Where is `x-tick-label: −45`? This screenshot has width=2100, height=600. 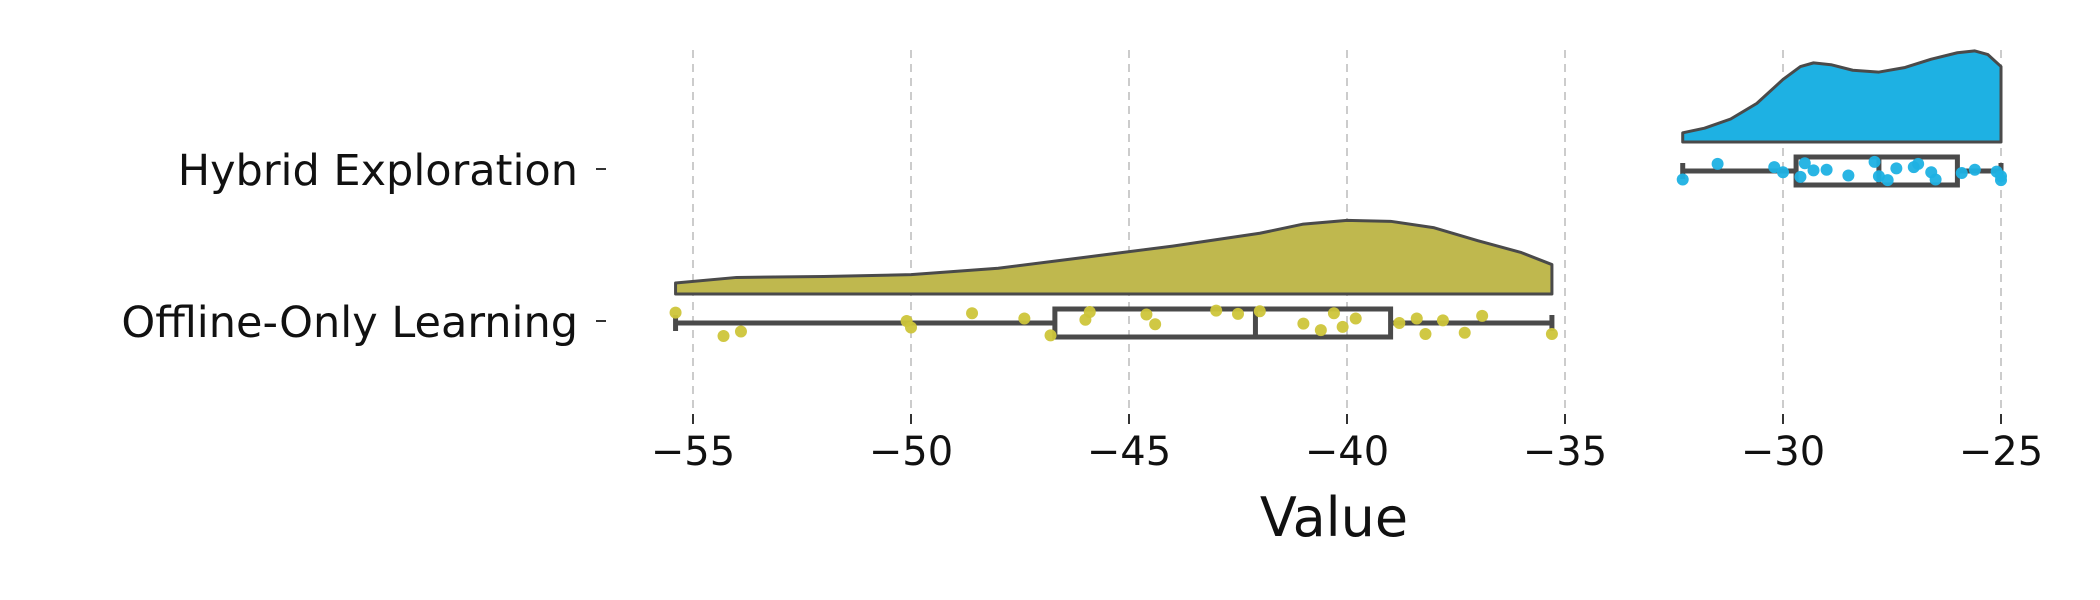
x-tick-label: −45 is located at coordinates (1129, 452).